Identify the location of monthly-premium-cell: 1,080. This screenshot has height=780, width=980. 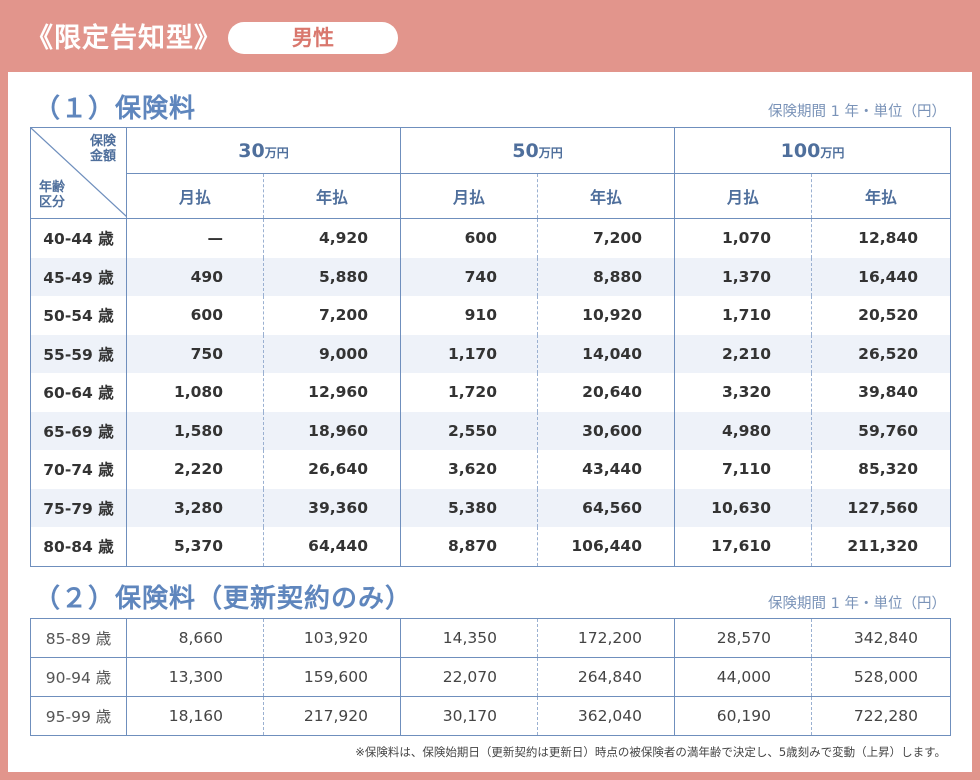
(195, 392).